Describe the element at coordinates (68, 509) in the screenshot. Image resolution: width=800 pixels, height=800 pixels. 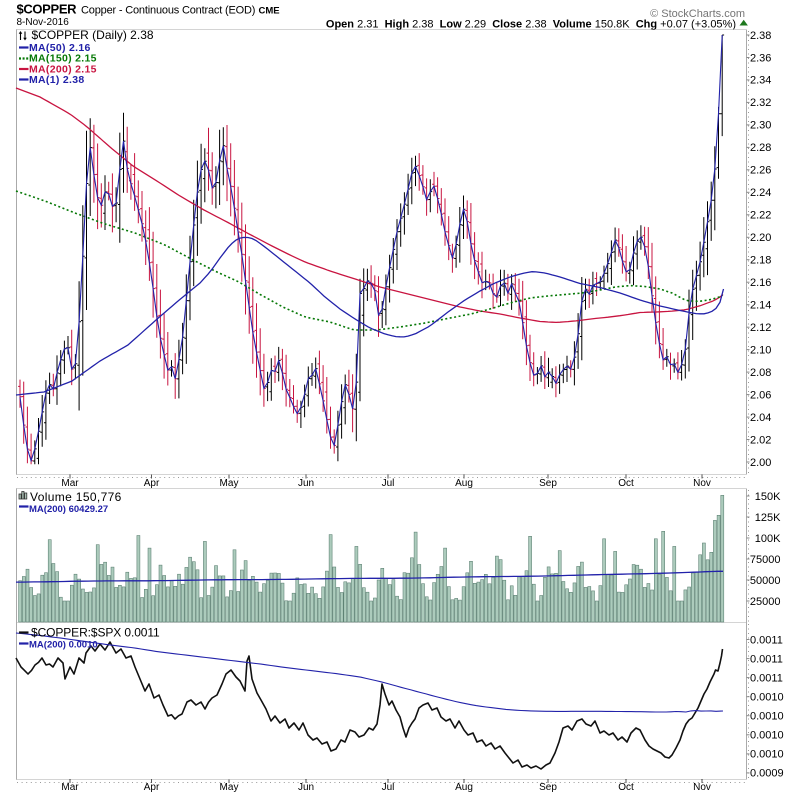
I see `svg-text: MA(200) 60429.27` at that location.